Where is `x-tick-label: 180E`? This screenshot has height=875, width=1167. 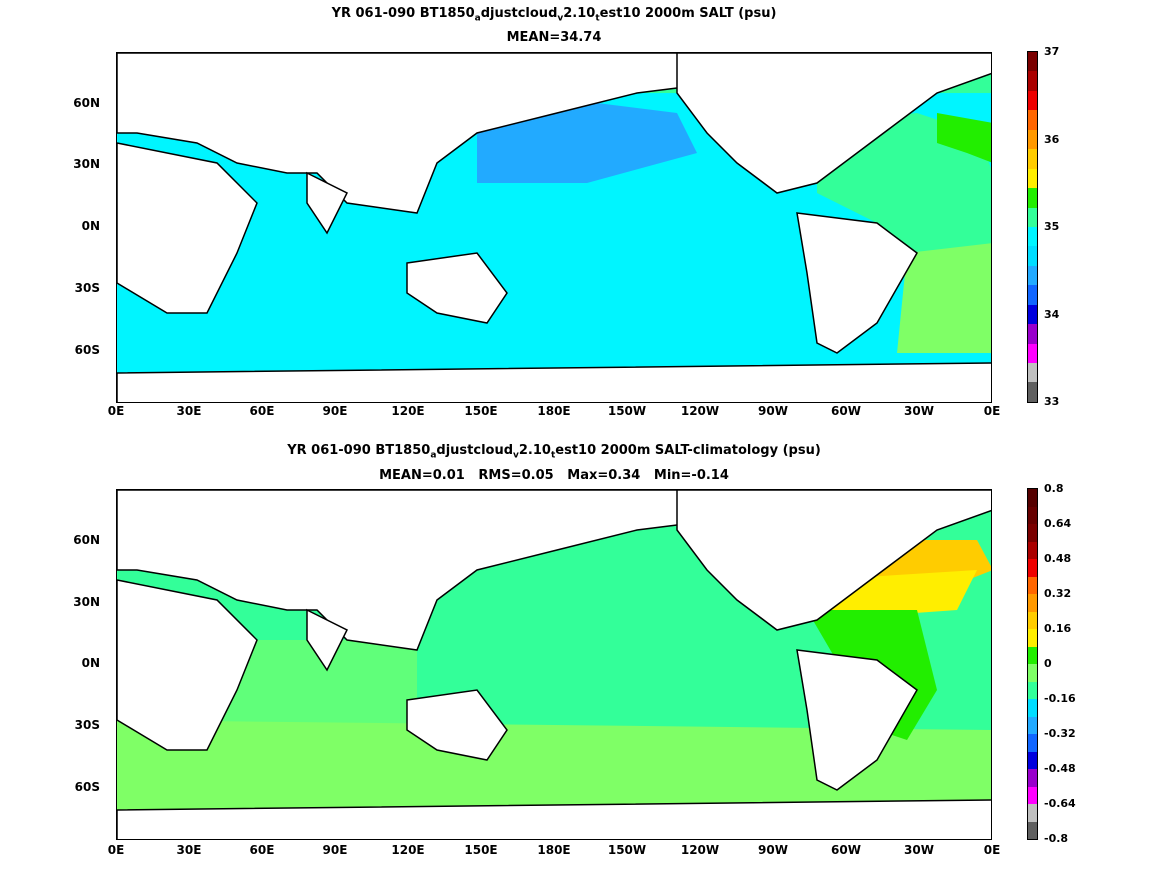 x-tick-label: 180E is located at coordinates (554, 850).